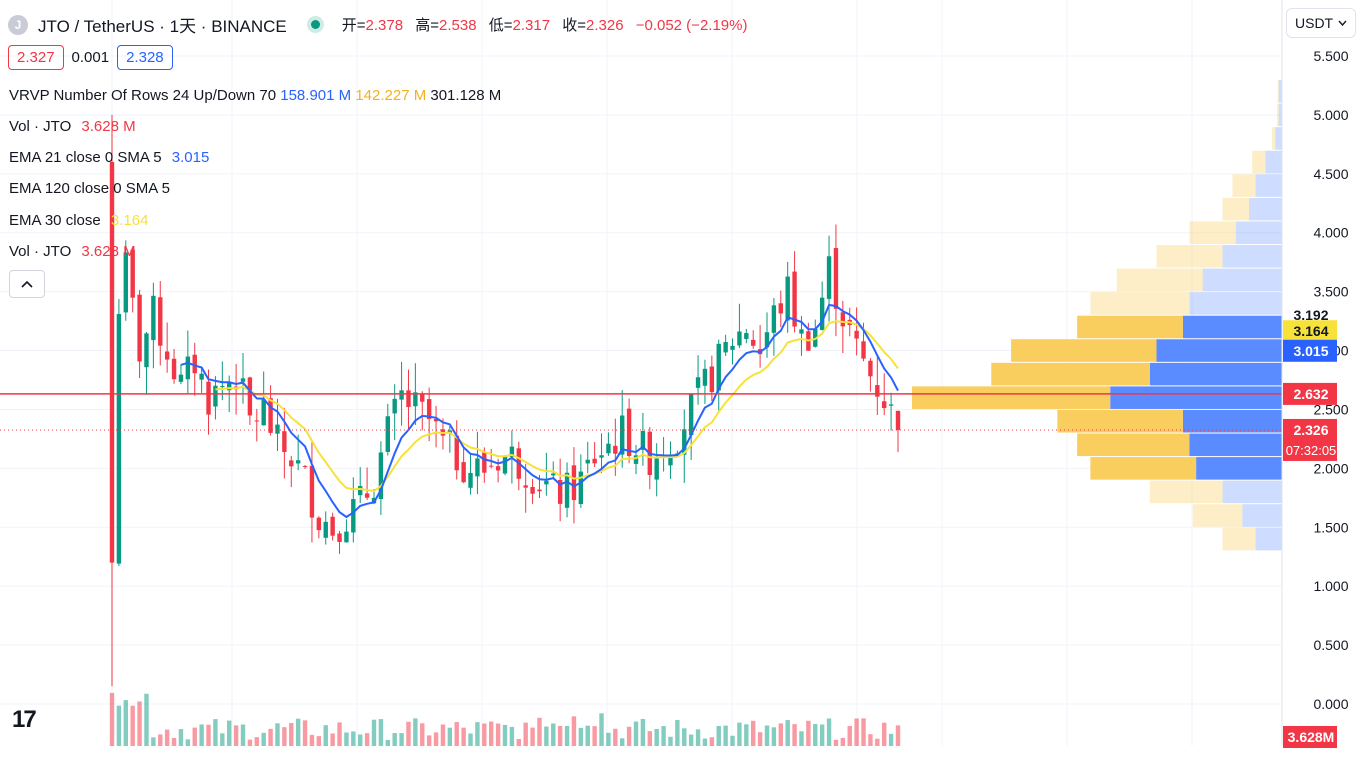 The width and height of the screenshot is (1360, 758). I want to click on y-tick-label: 0.000, so click(1330, 704).